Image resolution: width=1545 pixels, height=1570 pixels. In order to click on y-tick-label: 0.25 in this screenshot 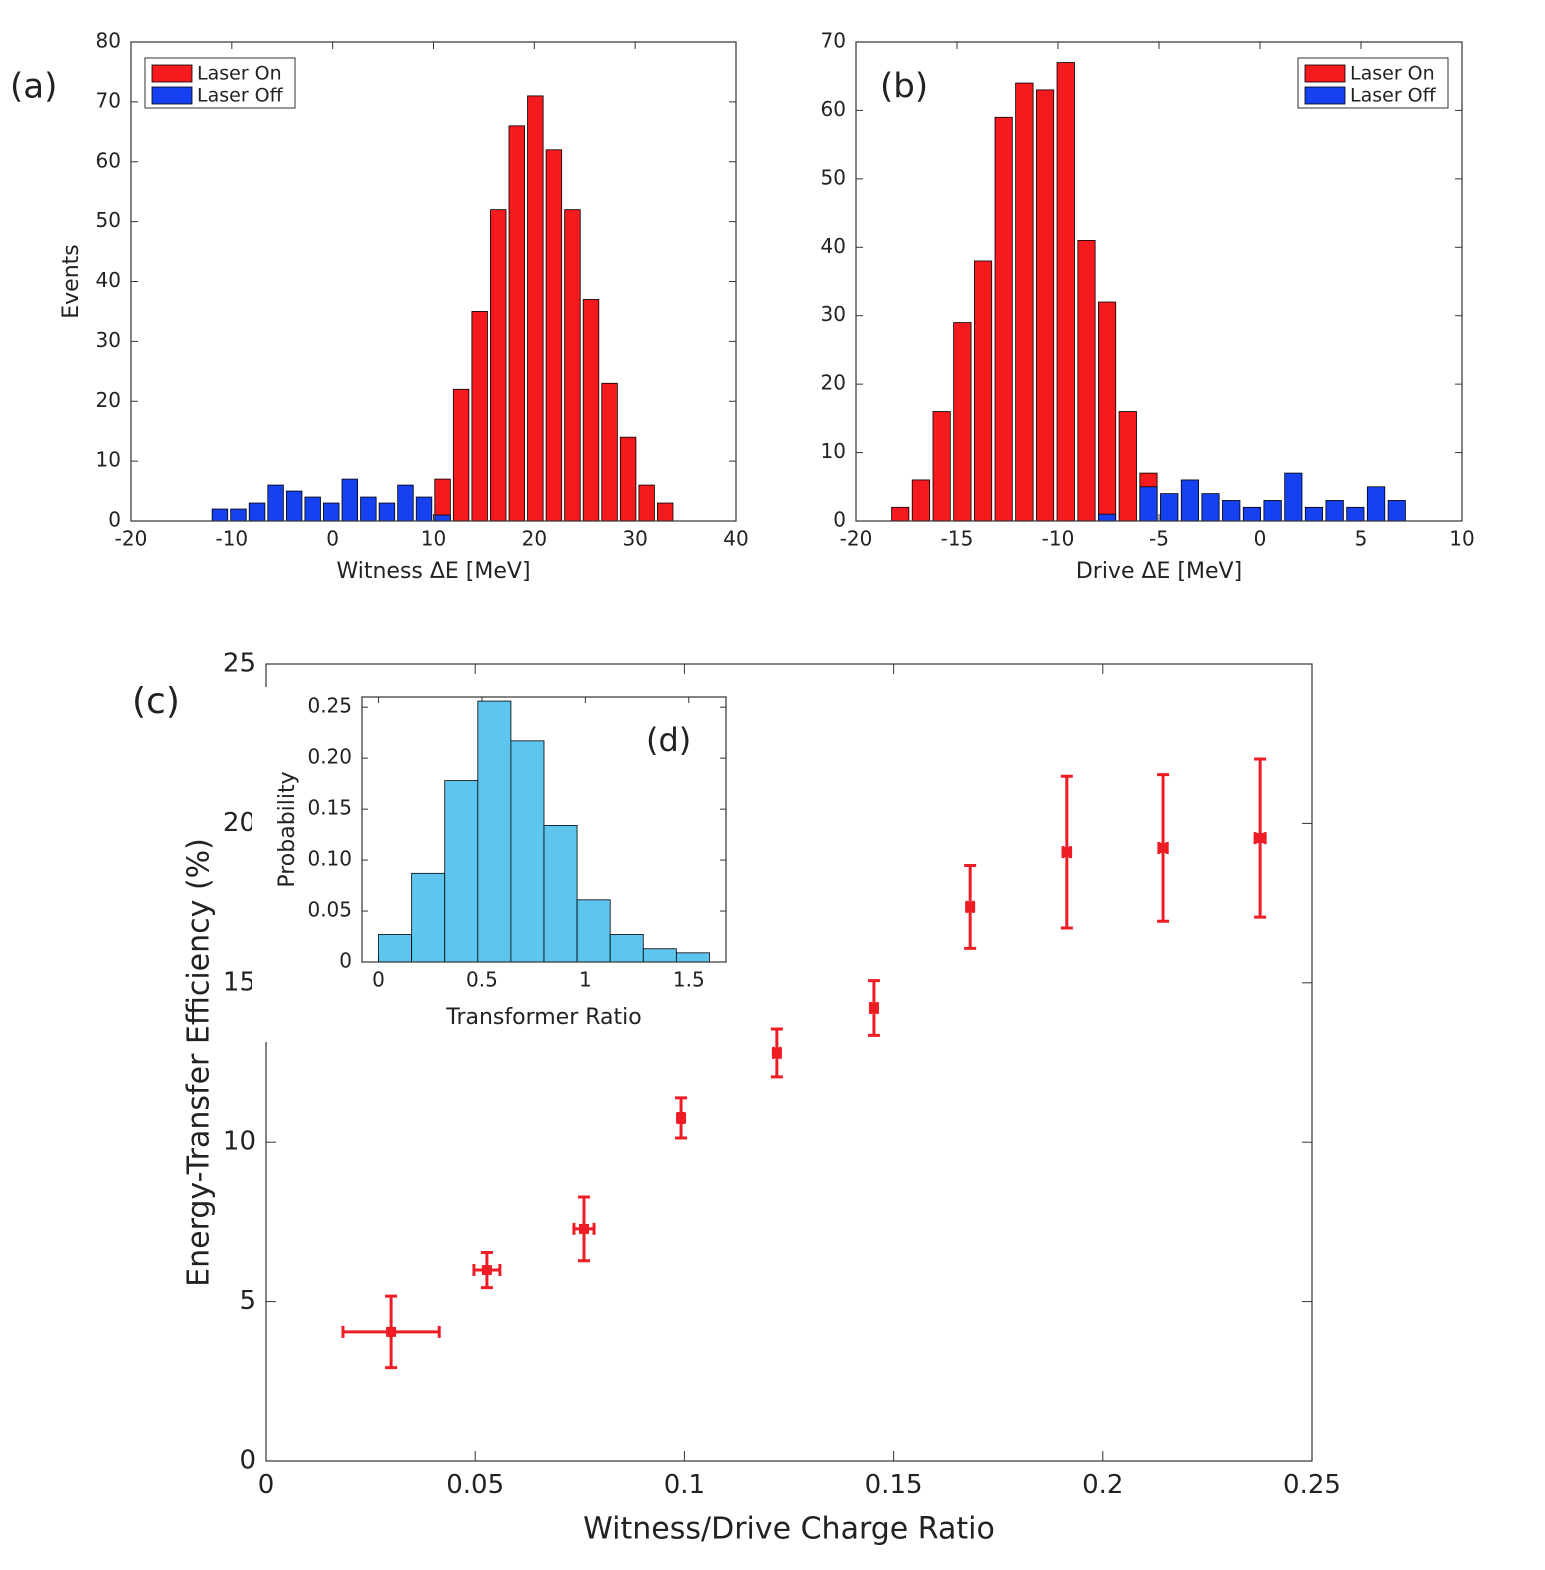, I will do `click(329, 706)`.